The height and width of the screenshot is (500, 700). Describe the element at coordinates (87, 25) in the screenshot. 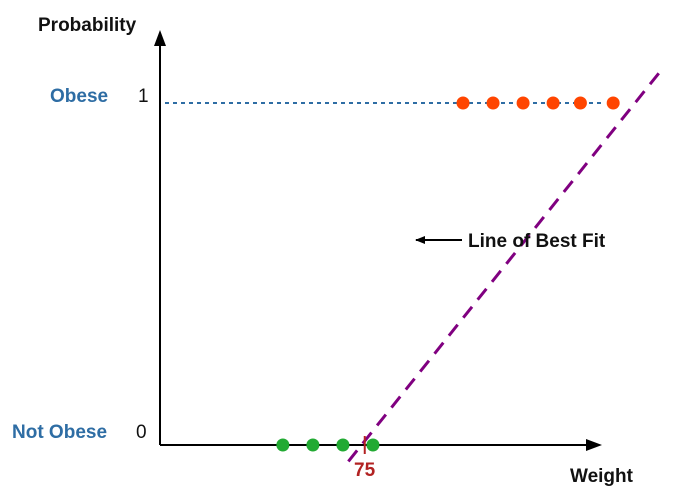

I see `y-axis-label: Probability` at that location.